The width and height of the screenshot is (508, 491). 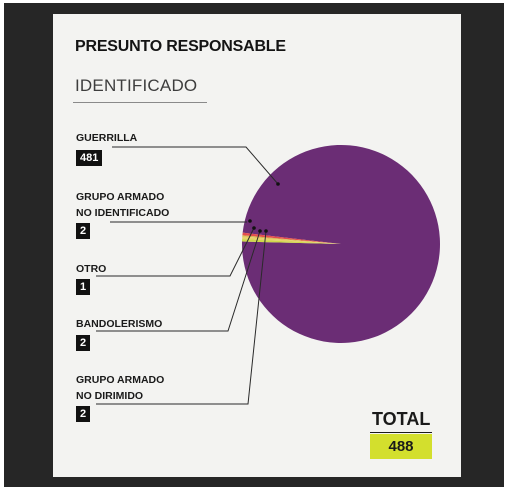 What do you see at coordinates (250, 221) in the screenshot?
I see `leader-grupo-armado-no-identificado-dot` at bounding box center [250, 221].